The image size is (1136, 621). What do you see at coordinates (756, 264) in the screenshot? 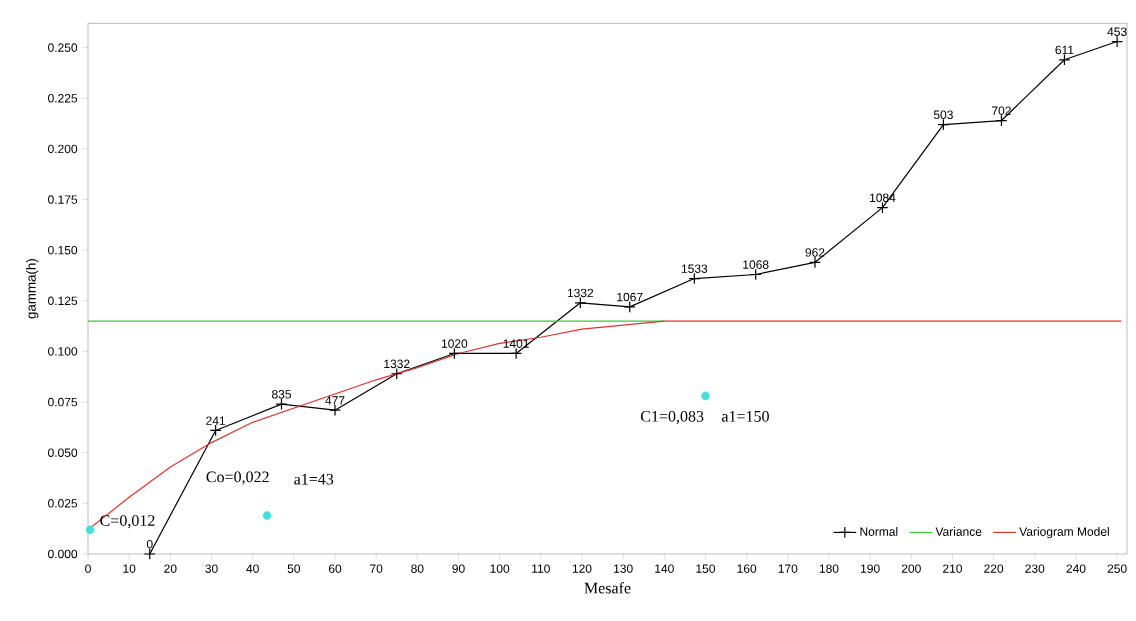
I see `annotation: 1068` at bounding box center [756, 264].